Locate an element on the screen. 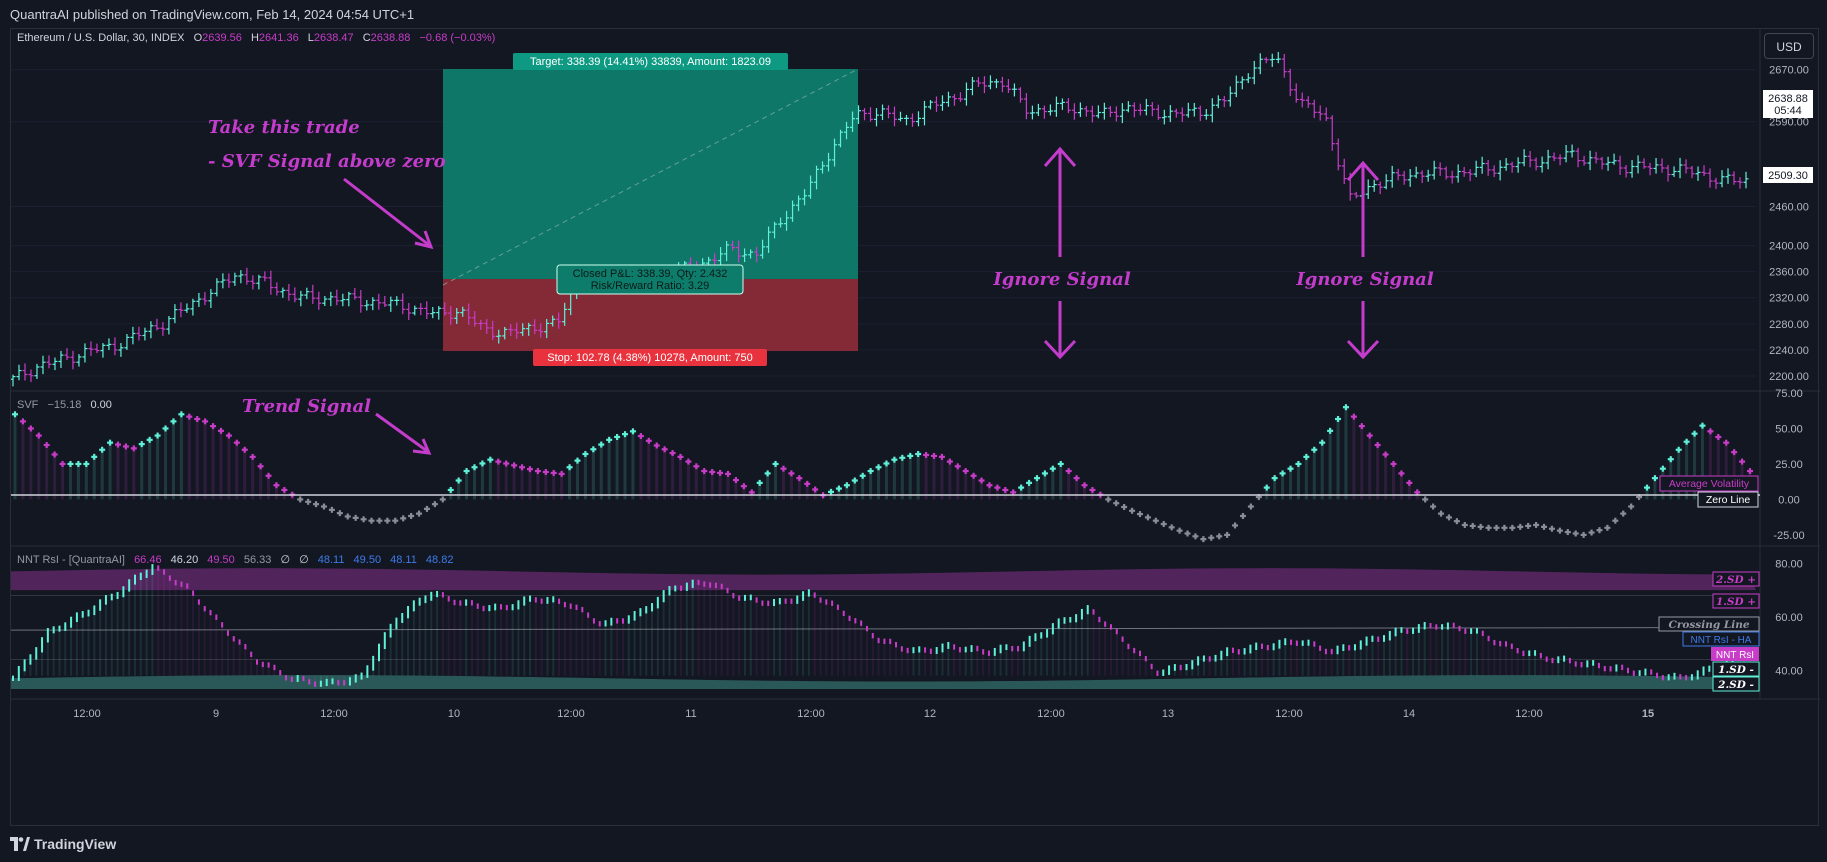 This screenshot has width=1827, height=862. rsi-1sd-minus-tag is located at coordinates (1736, 669).